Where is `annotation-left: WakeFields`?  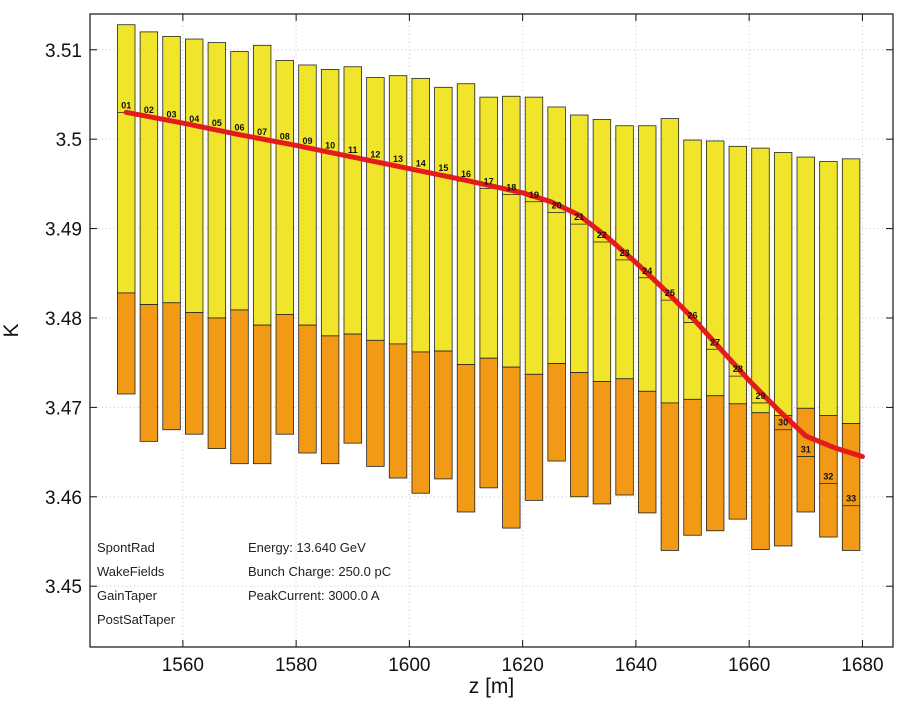
annotation-left: WakeFields is located at coordinates (131, 571).